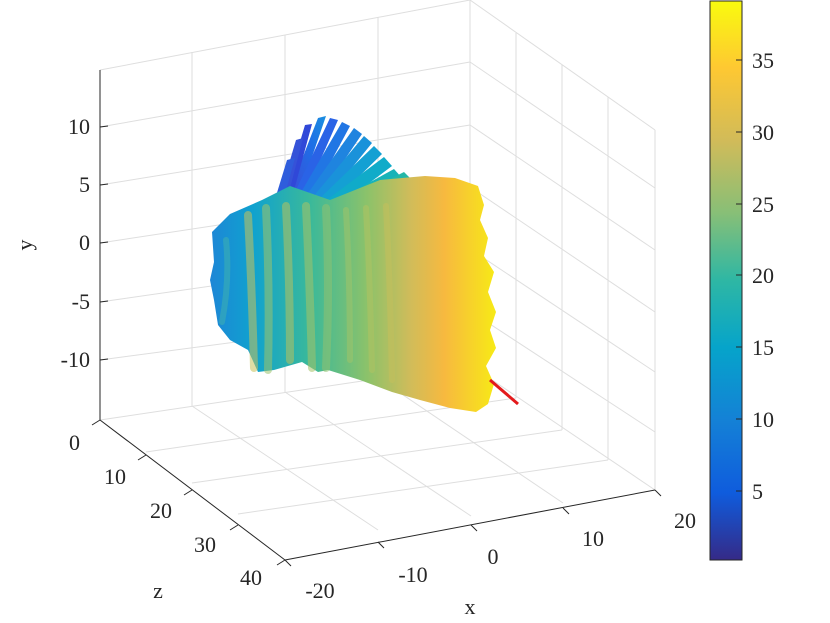 The image size is (830, 623). Describe the element at coordinates (24, 245) in the screenshot. I see `y-axis-title: y` at that location.